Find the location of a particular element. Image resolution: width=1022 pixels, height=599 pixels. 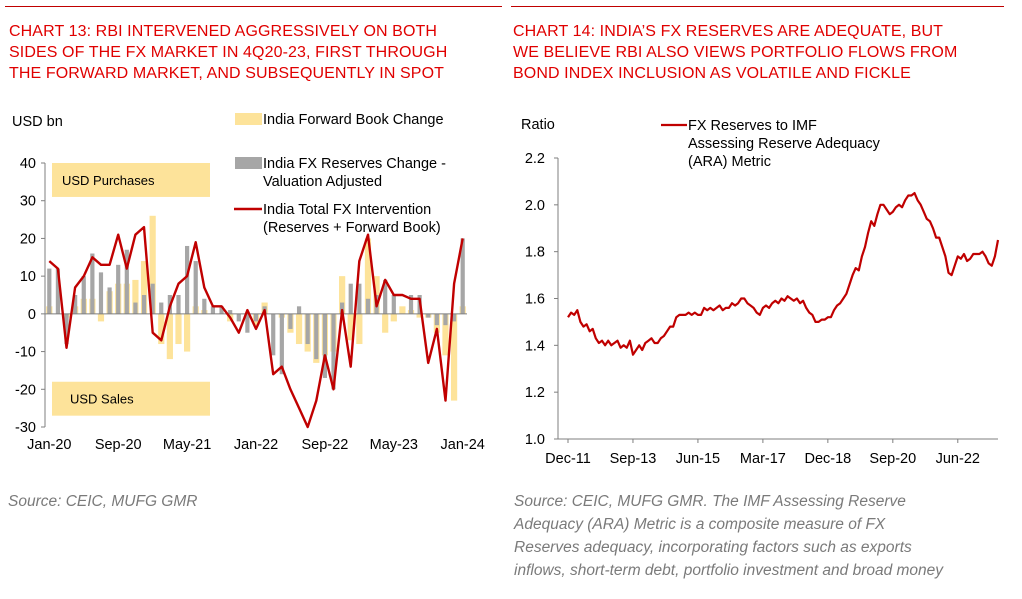

x-tick-label: May-21 is located at coordinates (187, 445).